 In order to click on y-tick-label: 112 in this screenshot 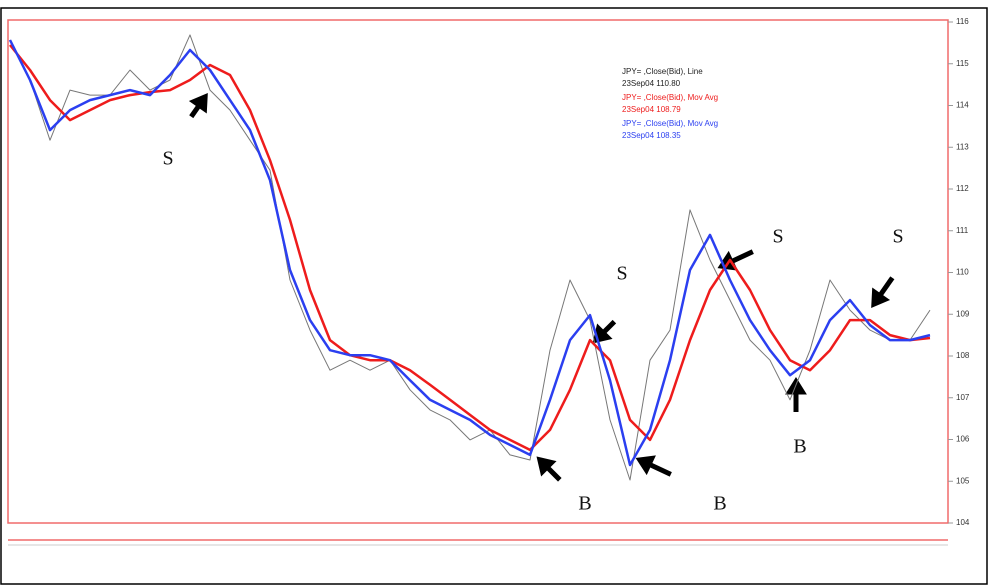, I will do `click(962, 188)`.